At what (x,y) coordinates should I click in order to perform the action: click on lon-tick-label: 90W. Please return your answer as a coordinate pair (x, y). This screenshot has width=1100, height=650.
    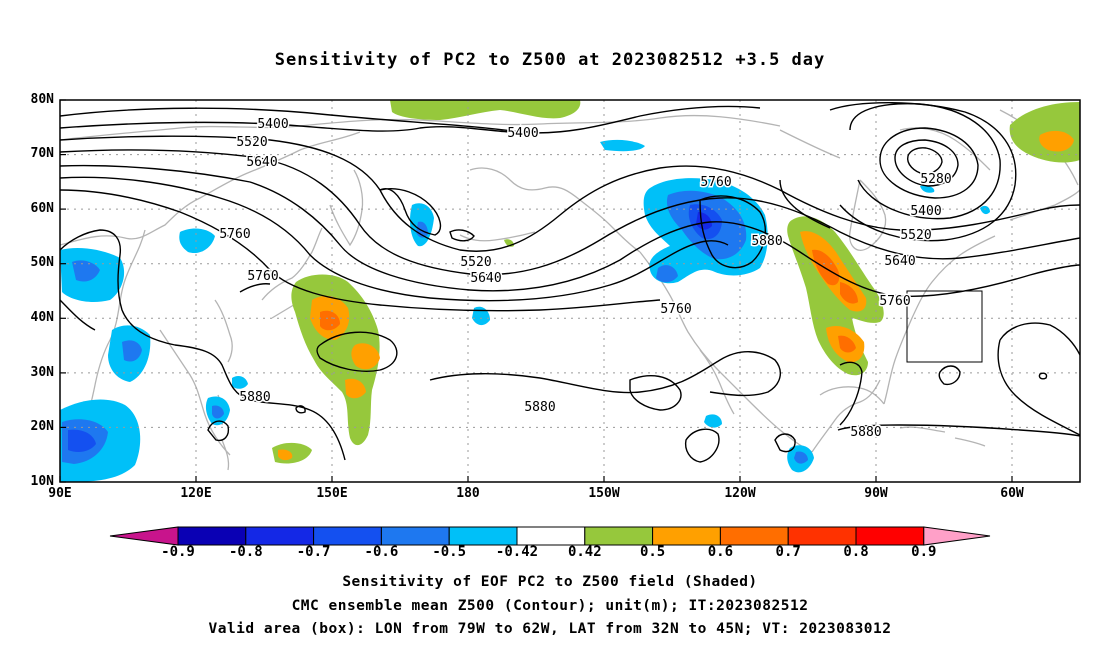
    Looking at the image, I should click on (876, 493).